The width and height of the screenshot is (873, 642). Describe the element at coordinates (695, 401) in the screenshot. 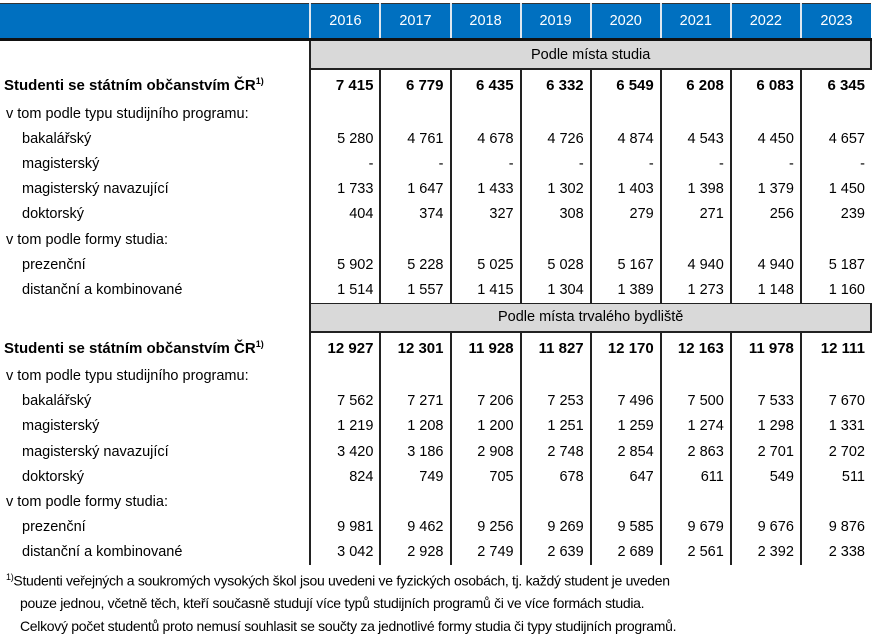

I see `cell-value: 7 500` at that location.